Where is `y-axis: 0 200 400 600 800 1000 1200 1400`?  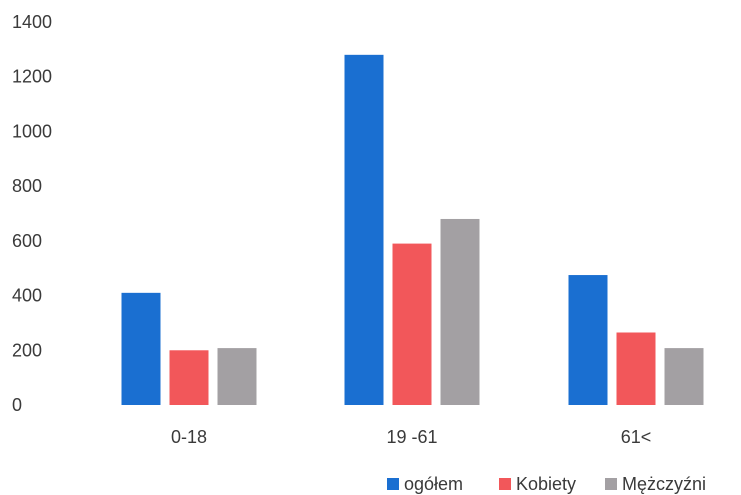
y-axis: 0 200 400 600 800 1000 1200 1400 is located at coordinates (32, 213).